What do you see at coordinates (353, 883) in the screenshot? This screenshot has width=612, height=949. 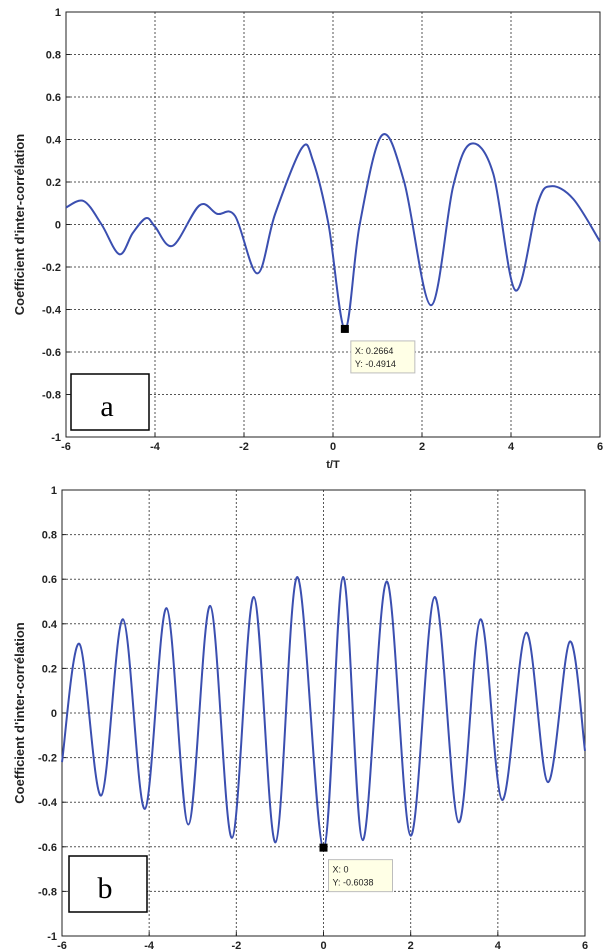 I see `datatip-y-text: Y: -0.6038` at bounding box center [353, 883].